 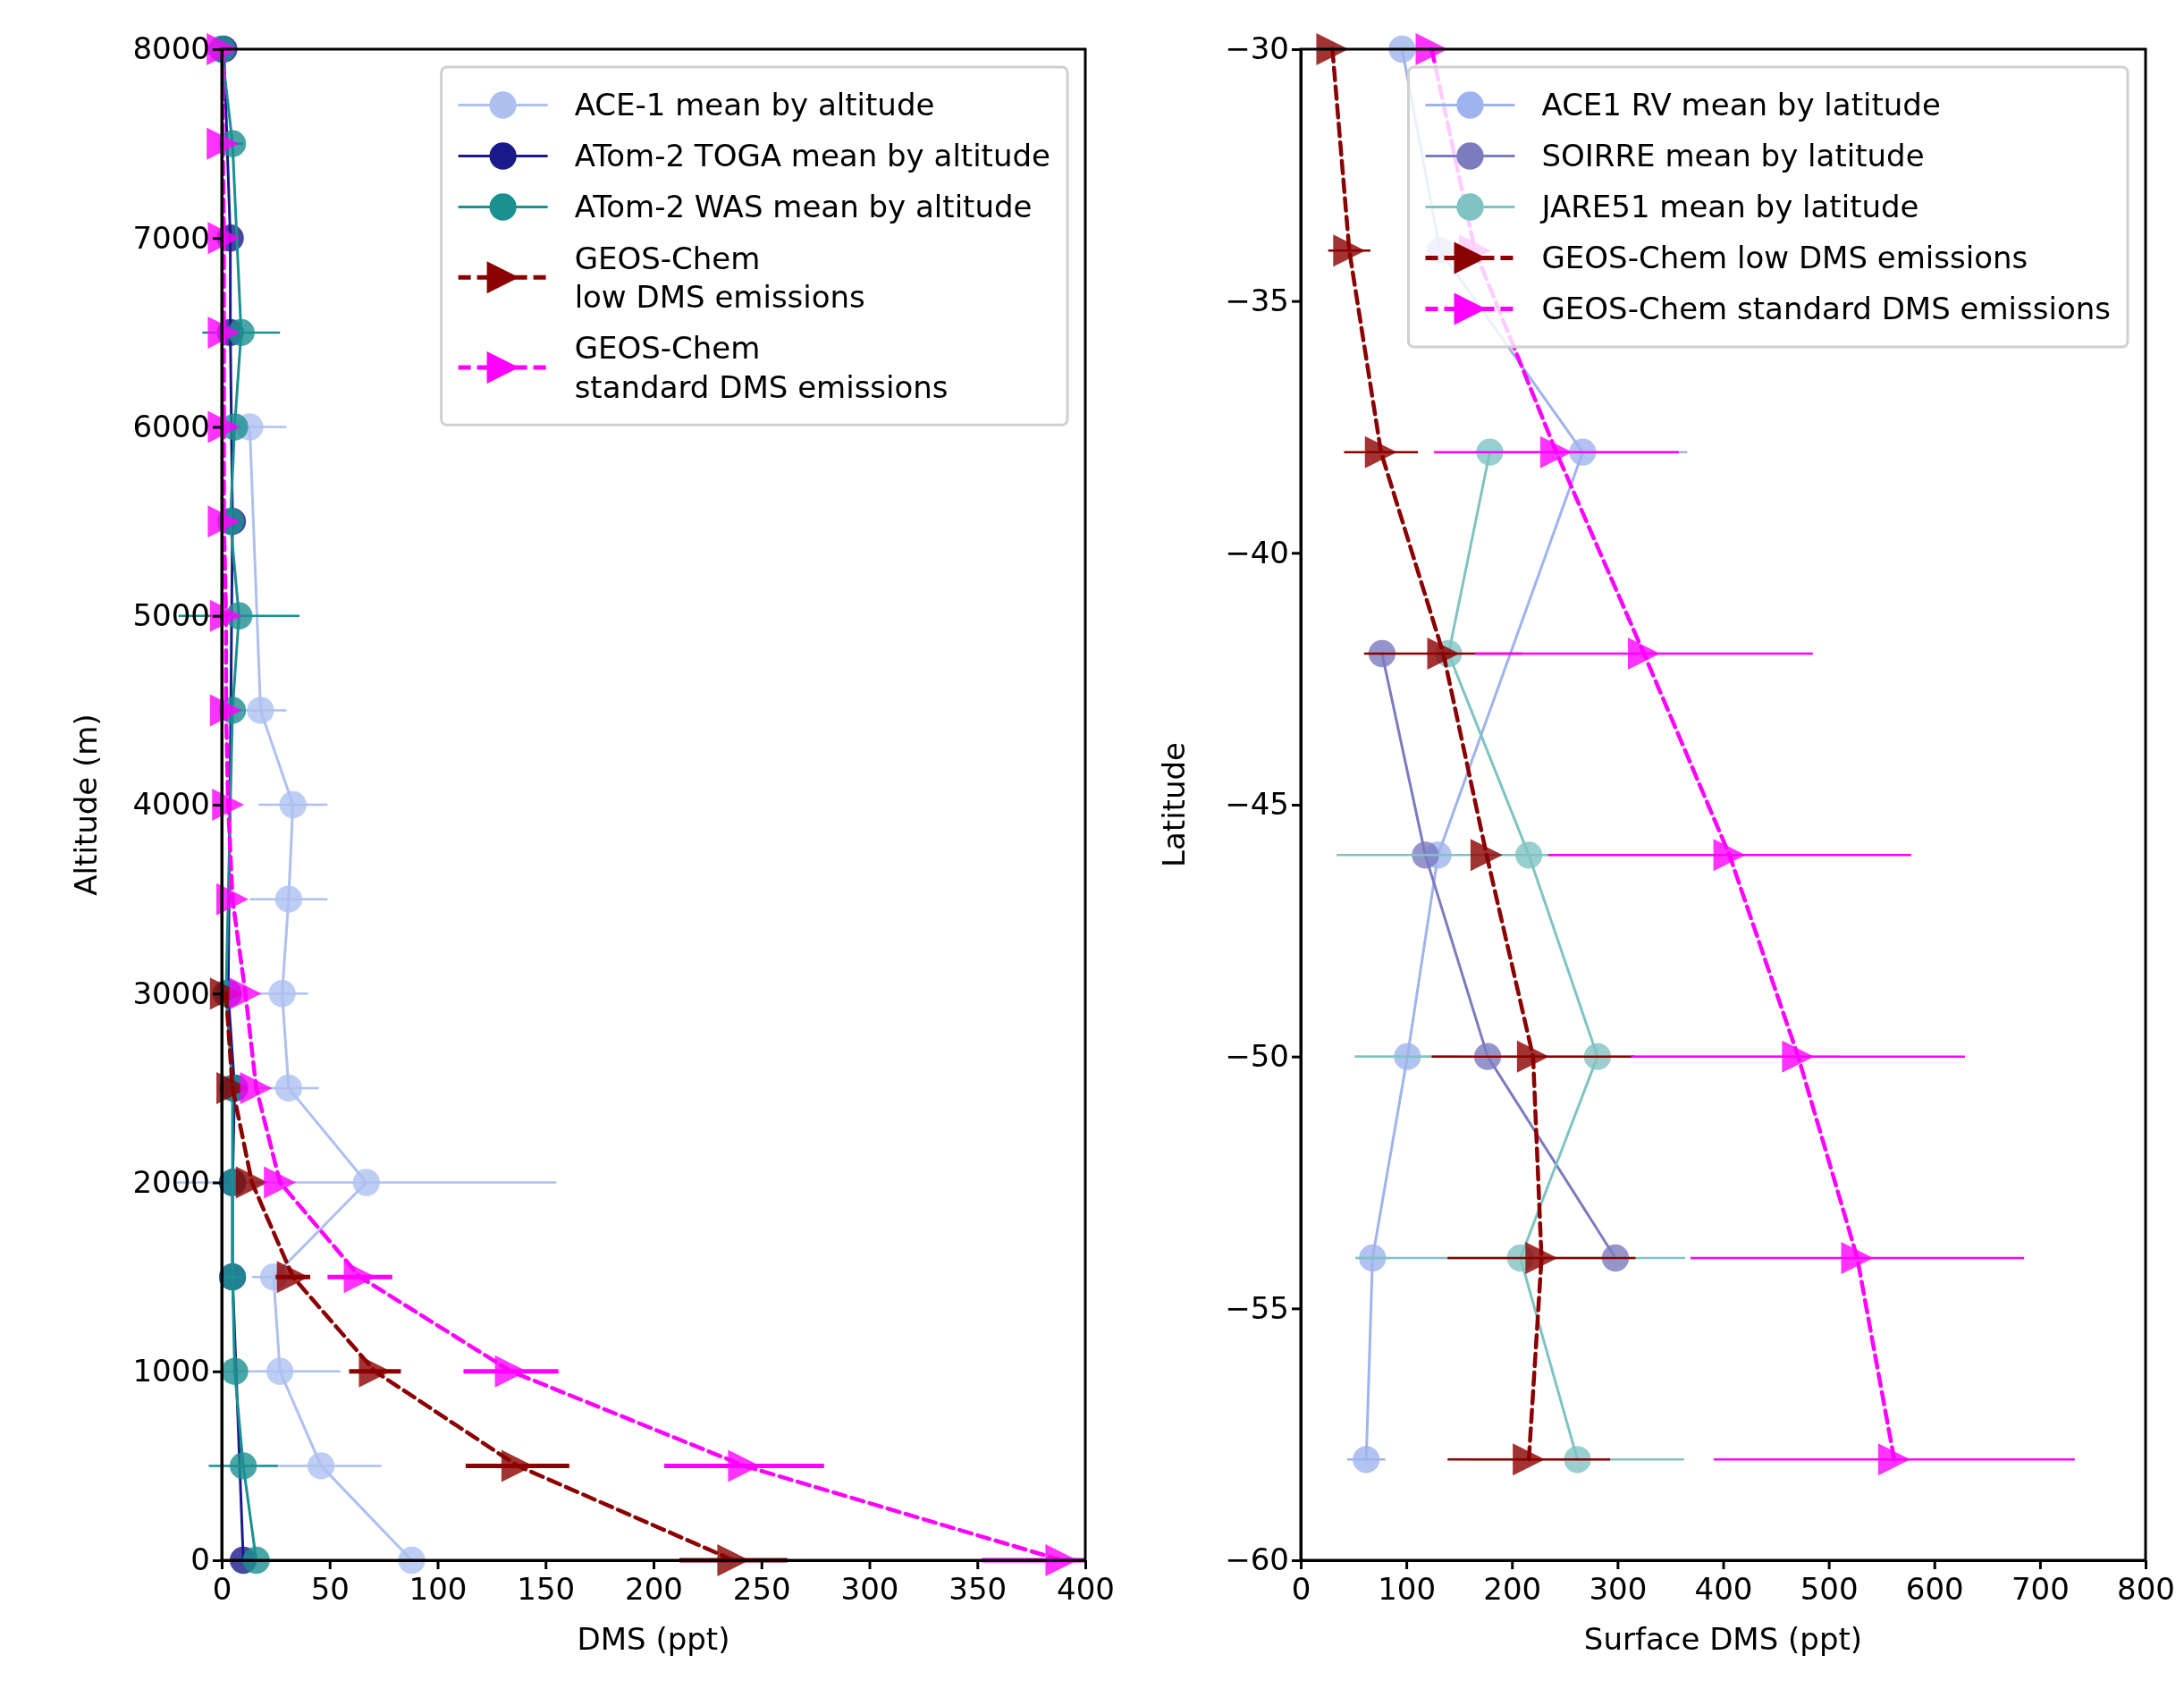 I want to click on legend-label: ACE1 RV mean by latitude, so click(x=1741, y=105).